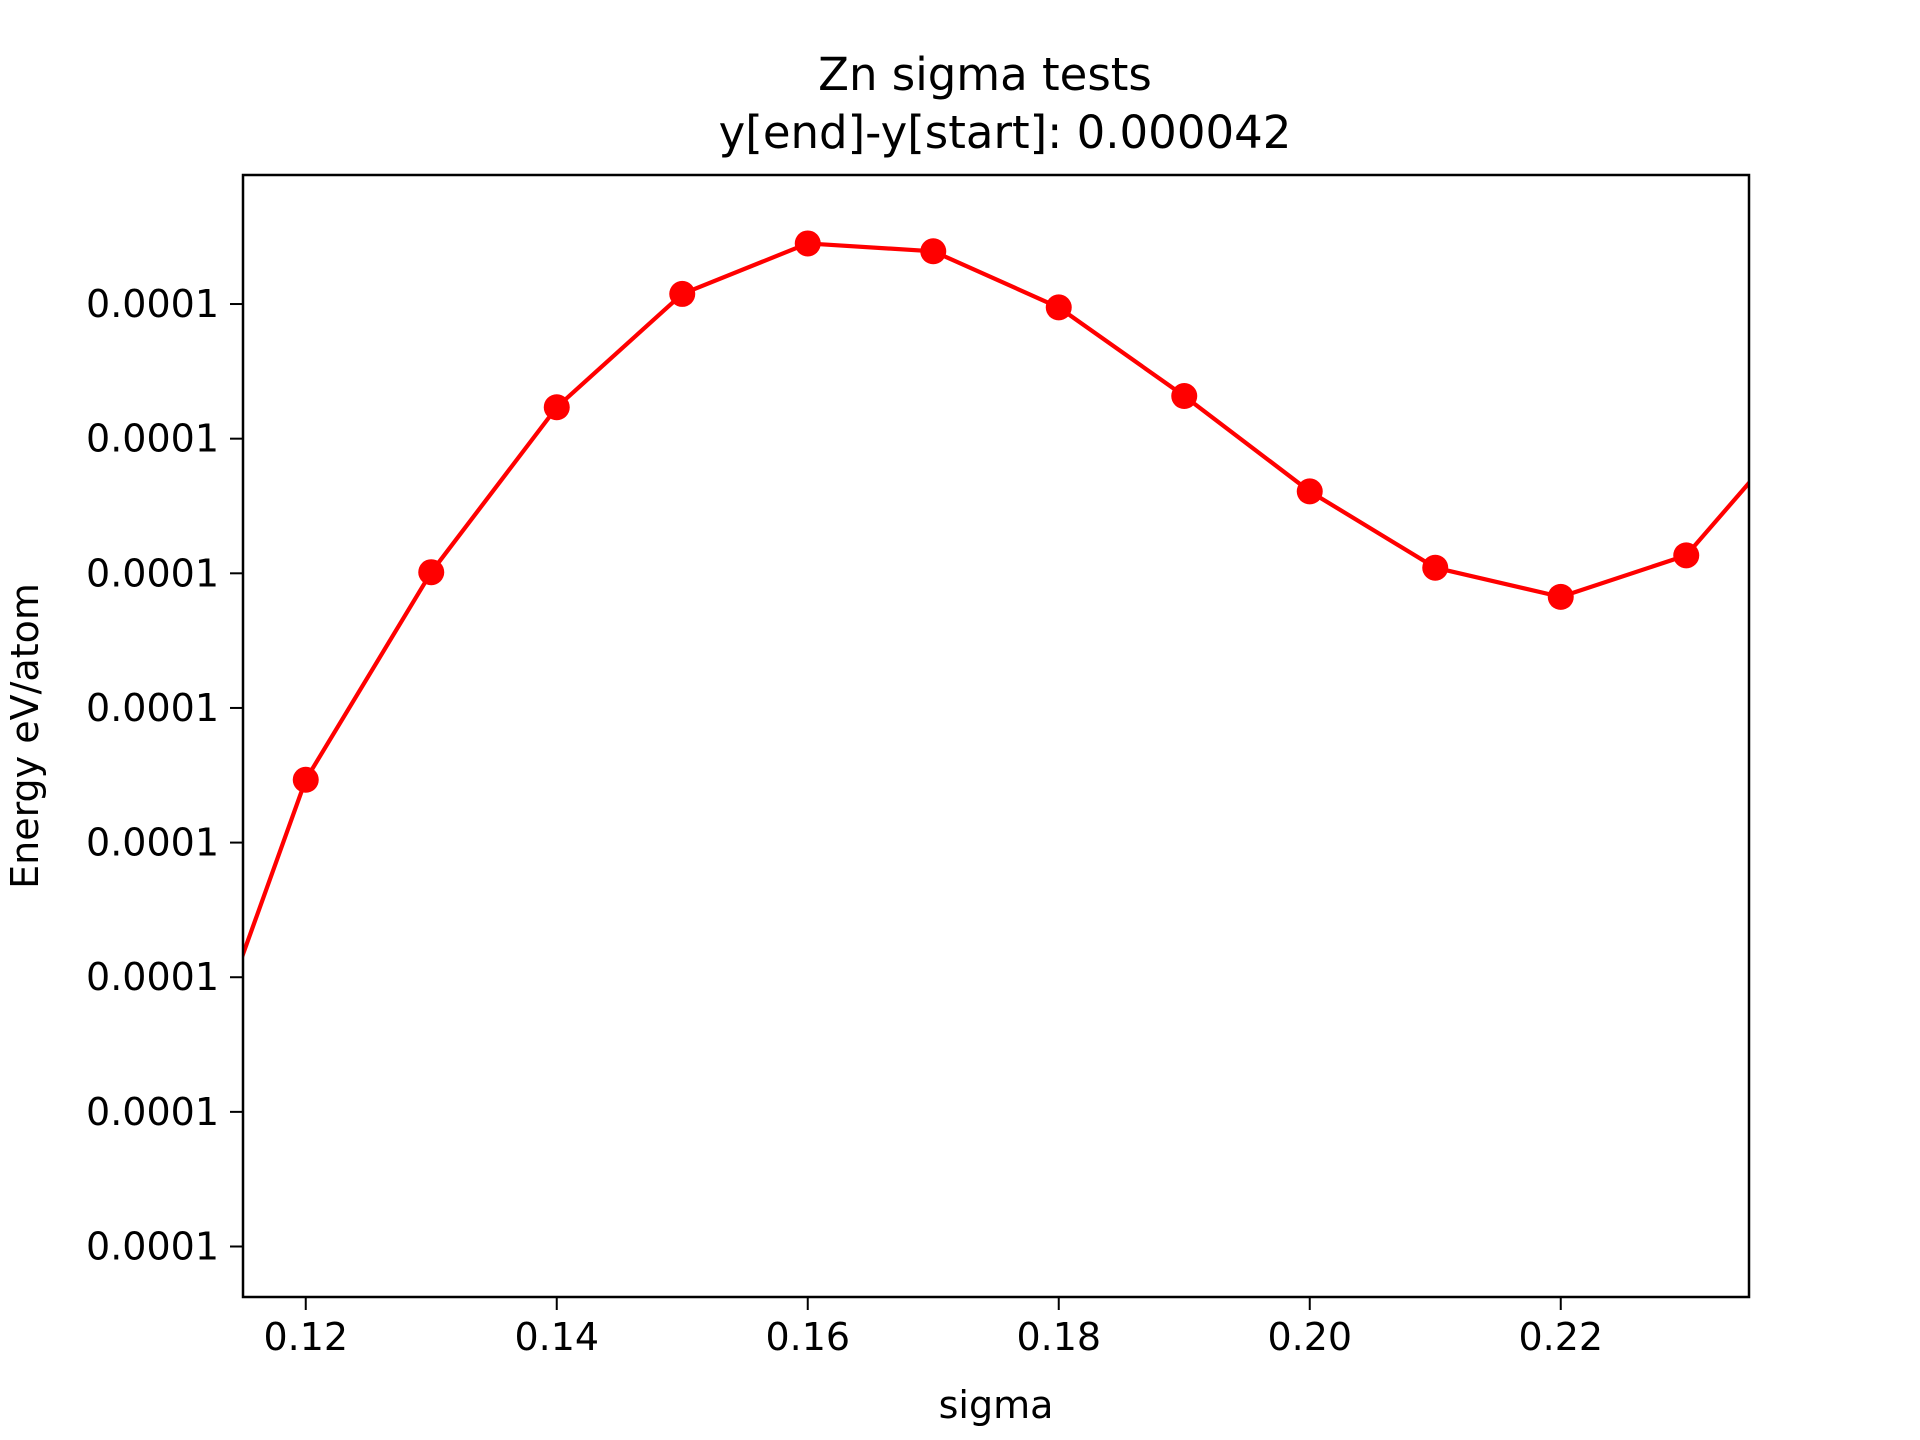 The image size is (1920, 1440). I want to click on x-tick-label: 0.20, so click(1309, 1337).